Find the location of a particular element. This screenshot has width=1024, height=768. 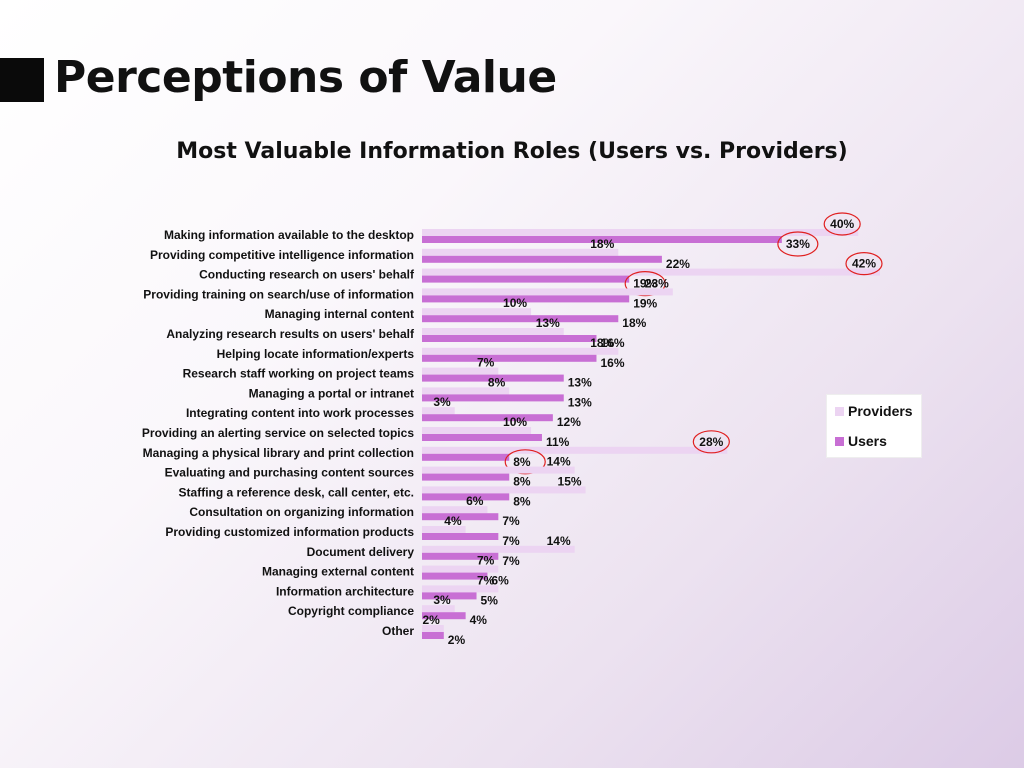

users-value-label: 11% is located at coordinates (558, 442).